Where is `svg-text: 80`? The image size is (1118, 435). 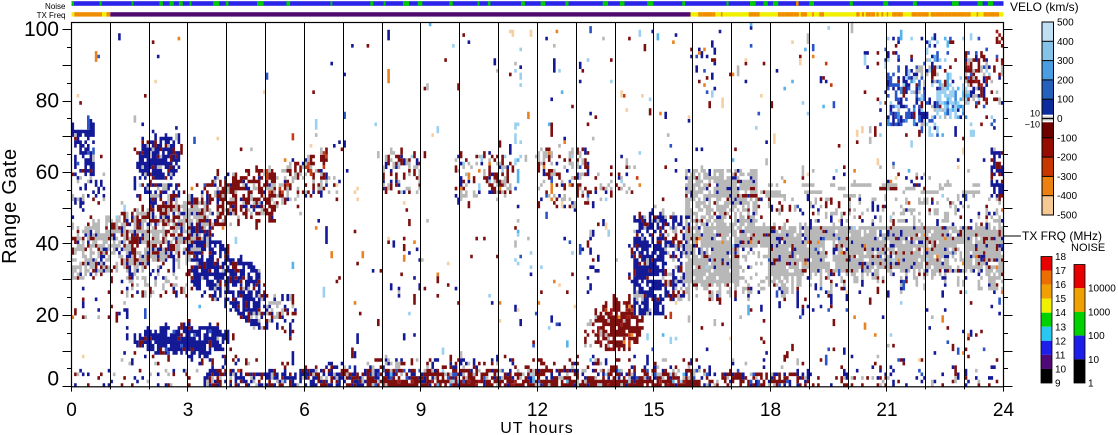 svg-text: 80 is located at coordinates (47, 101).